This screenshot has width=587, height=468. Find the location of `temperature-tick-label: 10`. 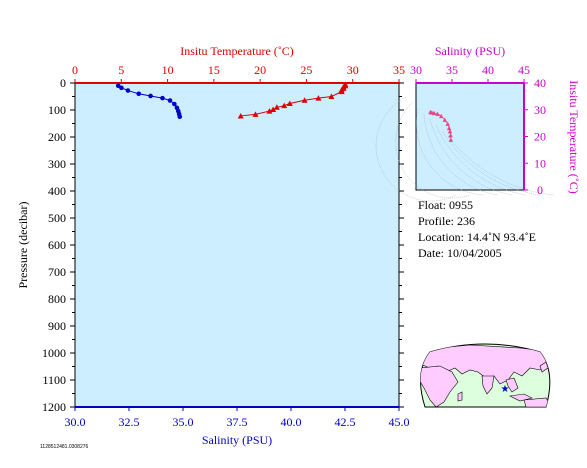

temperature-tick-label: 10 is located at coordinates (168, 70).